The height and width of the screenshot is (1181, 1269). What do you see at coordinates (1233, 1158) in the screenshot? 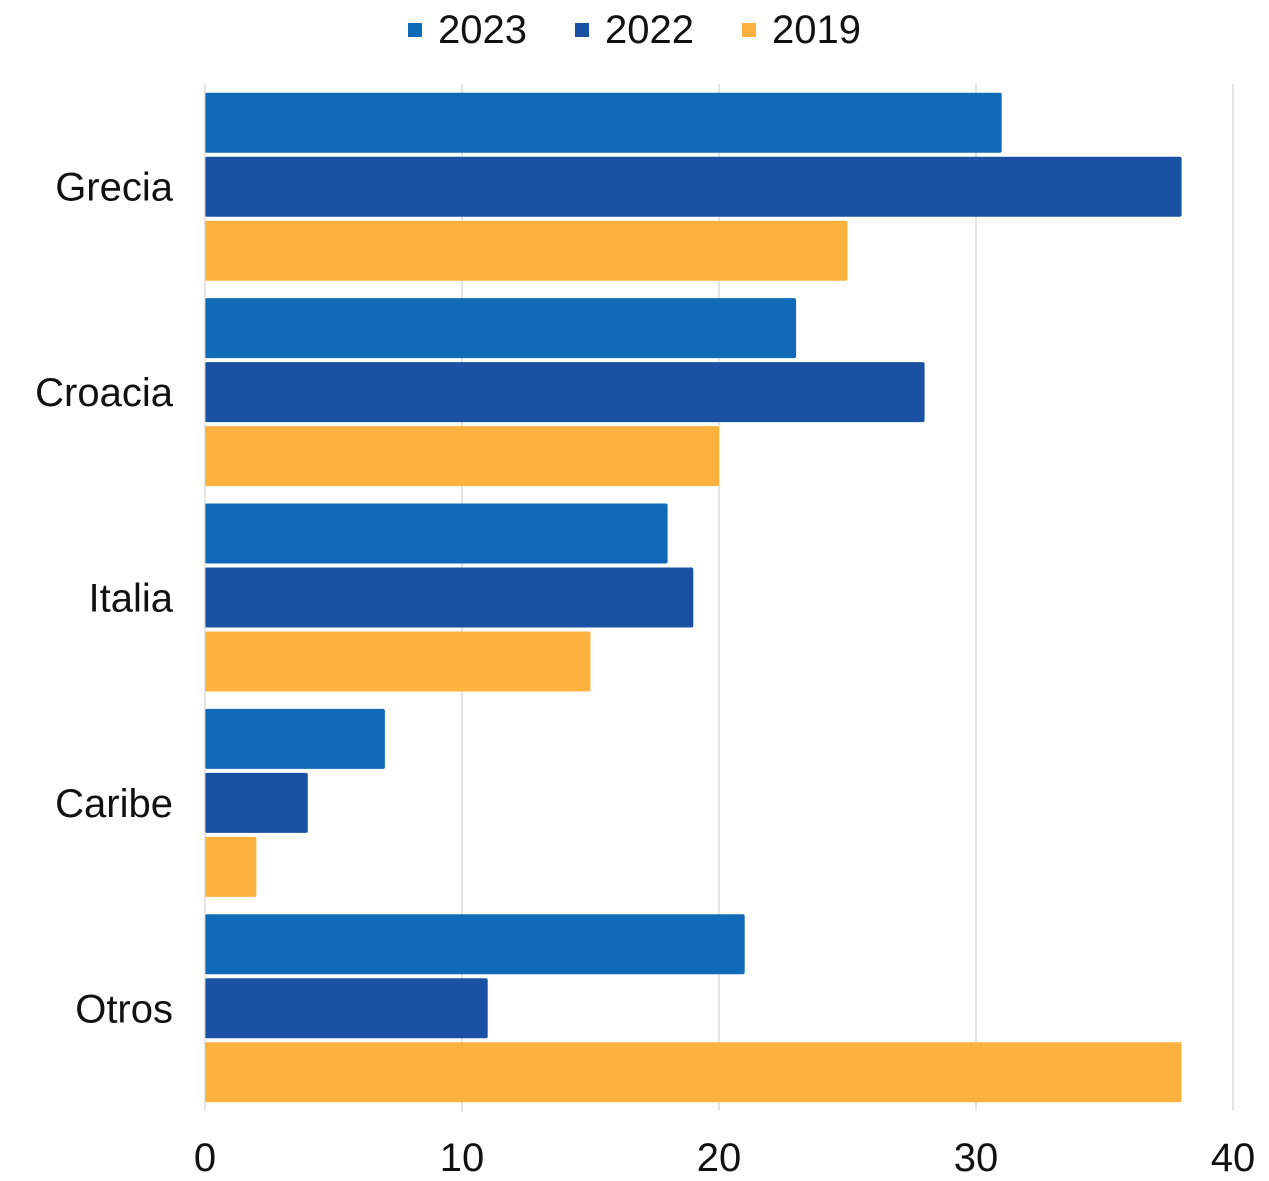
I see `x-tick-label: 40` at bounding box center [1233, 1158].